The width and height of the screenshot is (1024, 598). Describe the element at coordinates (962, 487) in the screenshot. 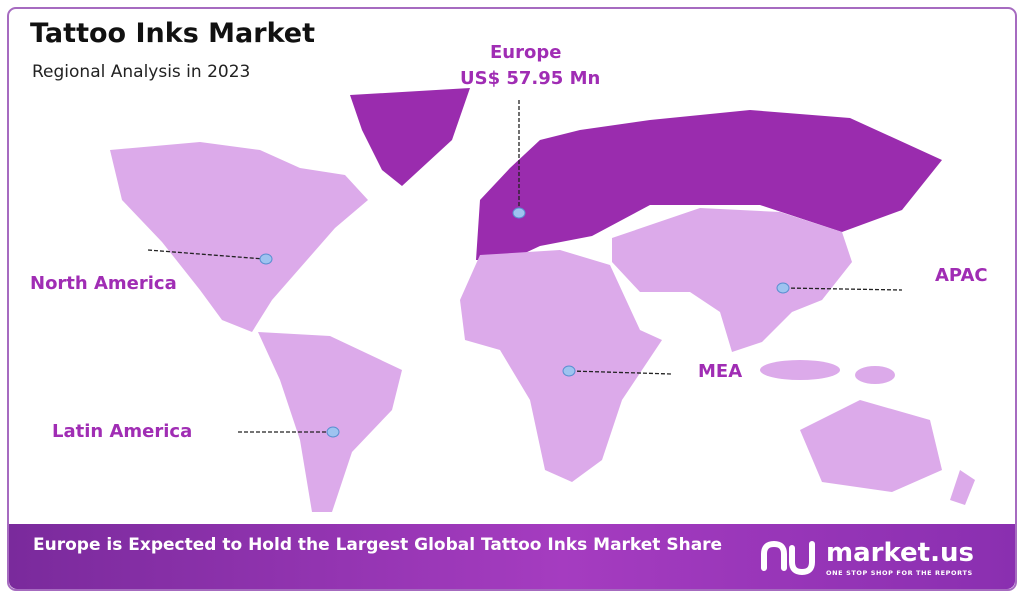

I see `new-zealand` at that location.